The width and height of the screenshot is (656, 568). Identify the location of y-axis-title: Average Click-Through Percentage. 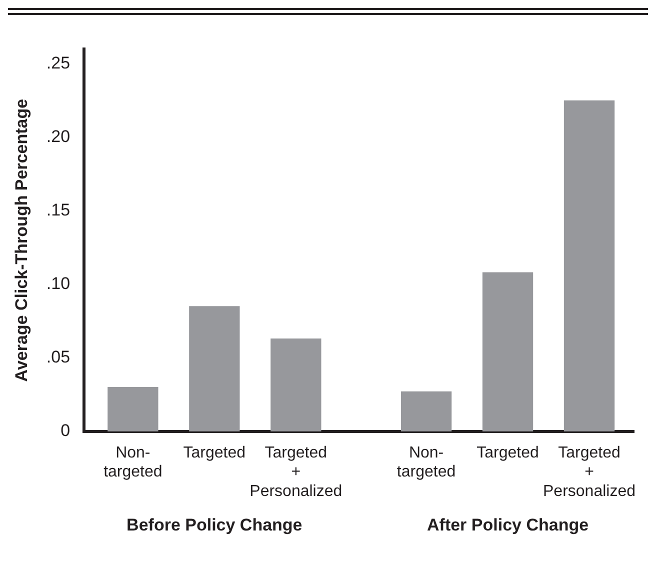
(21, 240).